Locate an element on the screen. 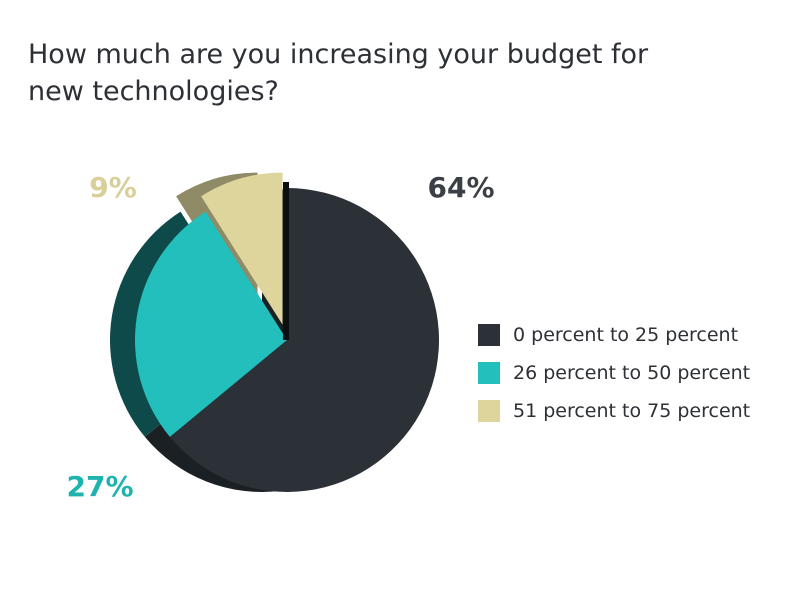  chart-title-line-2: new technologies? is located at coordinates (153, 91).